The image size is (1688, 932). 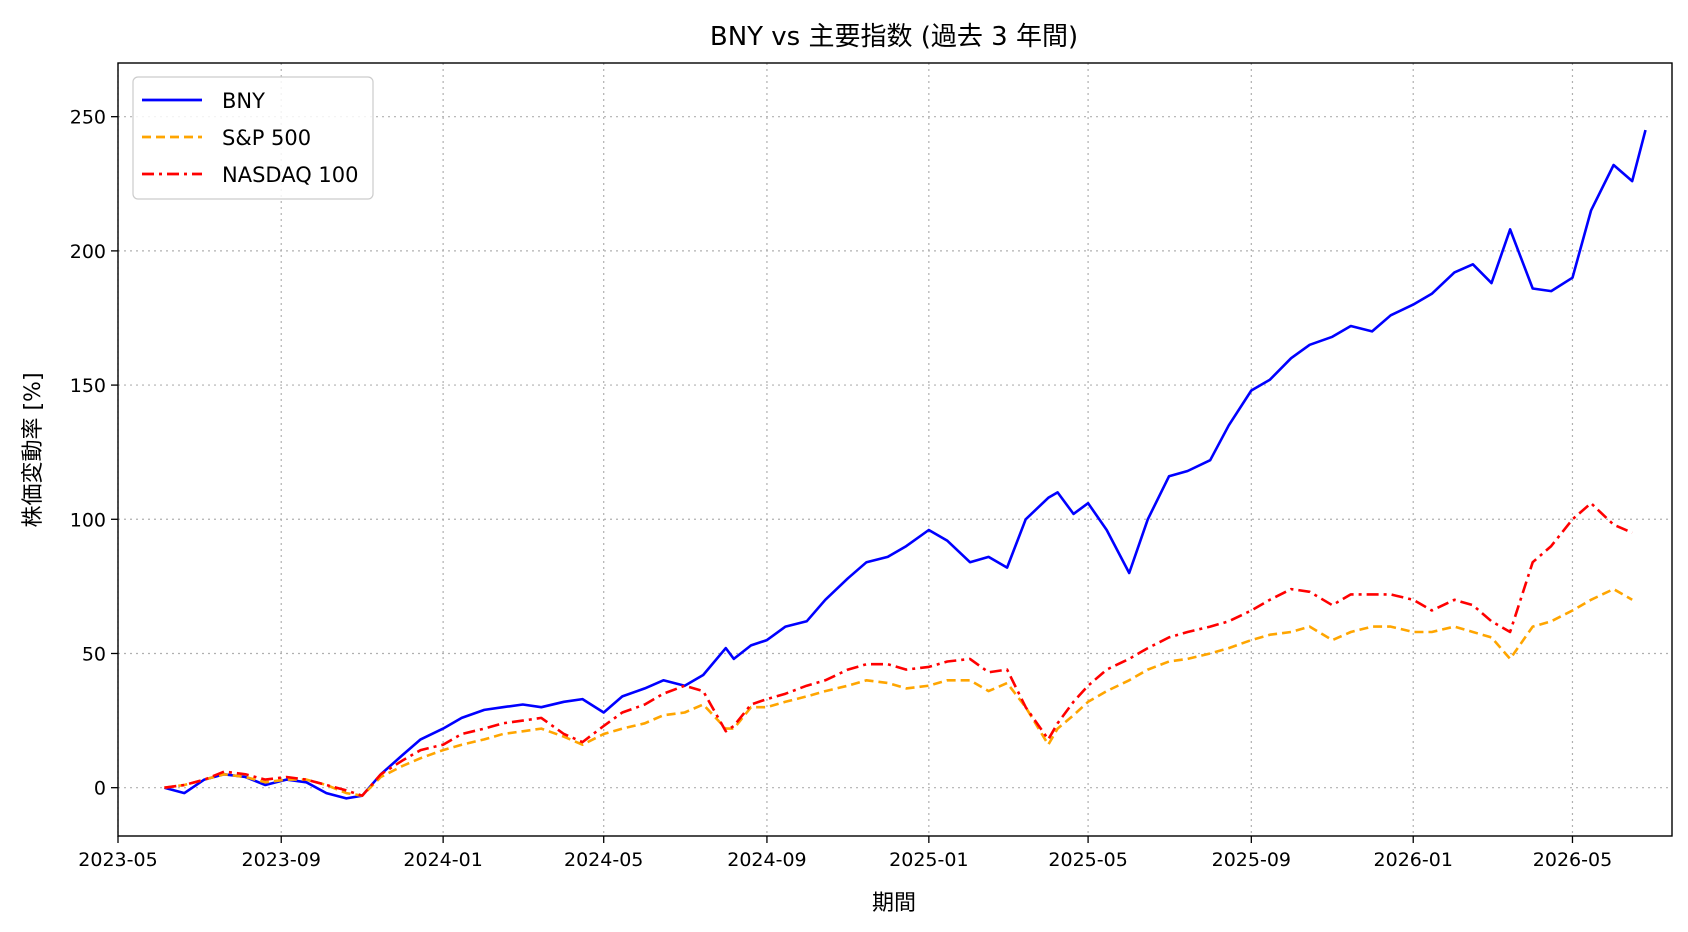 I want to click on x-tick-label: 2025-05, so click(x=1087, y=860).